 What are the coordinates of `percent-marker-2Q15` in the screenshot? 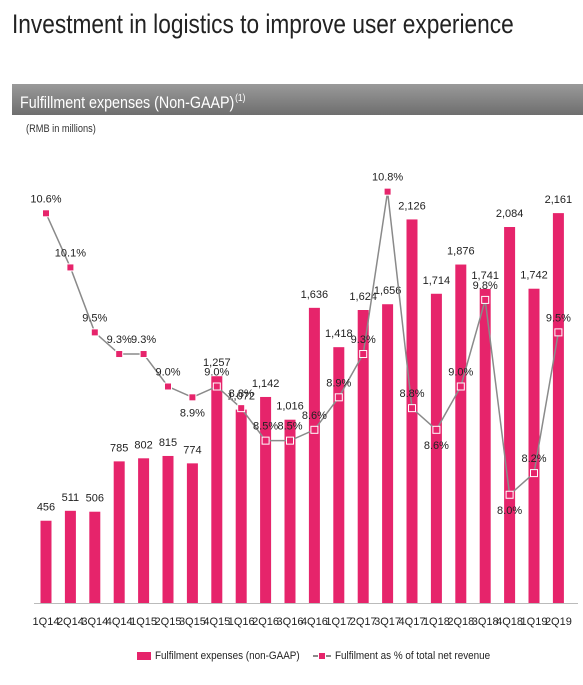 It's located at (168, 386).